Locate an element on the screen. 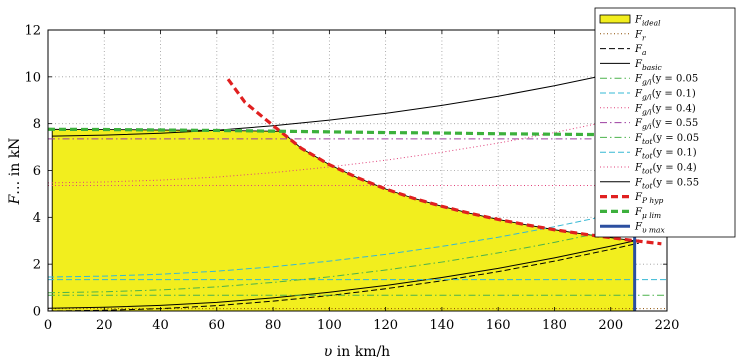 The width and height of the screenshot is (737, 361). legend-label: Fμ lim is located at coordinates (647, 213).